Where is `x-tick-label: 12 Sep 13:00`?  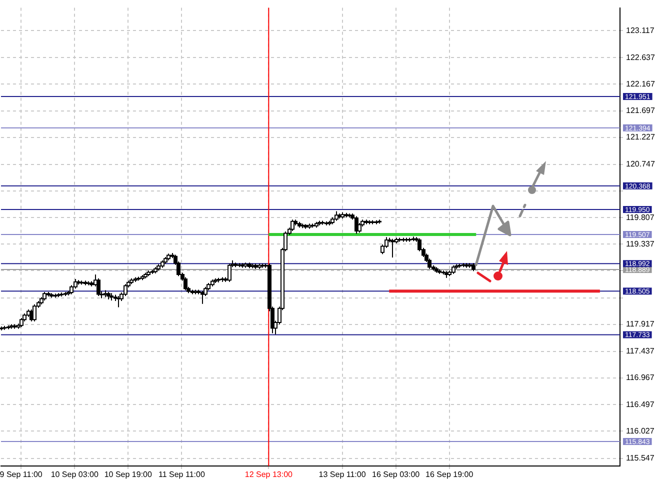 x-tick-label: 12 Sep 13:00 is located at coordinates (269, 474).